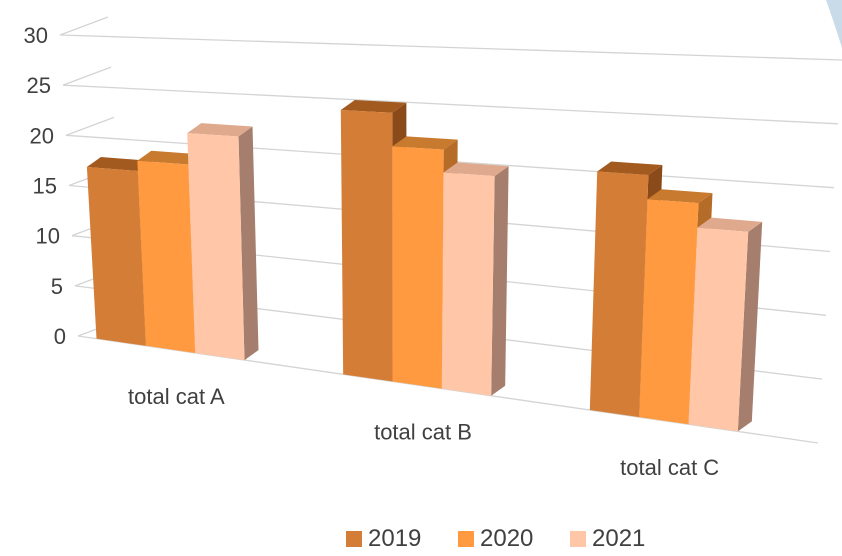 The width and height of the screenshot is (842, 556). I want to click on category-label: total cat A, so click(176, 396).